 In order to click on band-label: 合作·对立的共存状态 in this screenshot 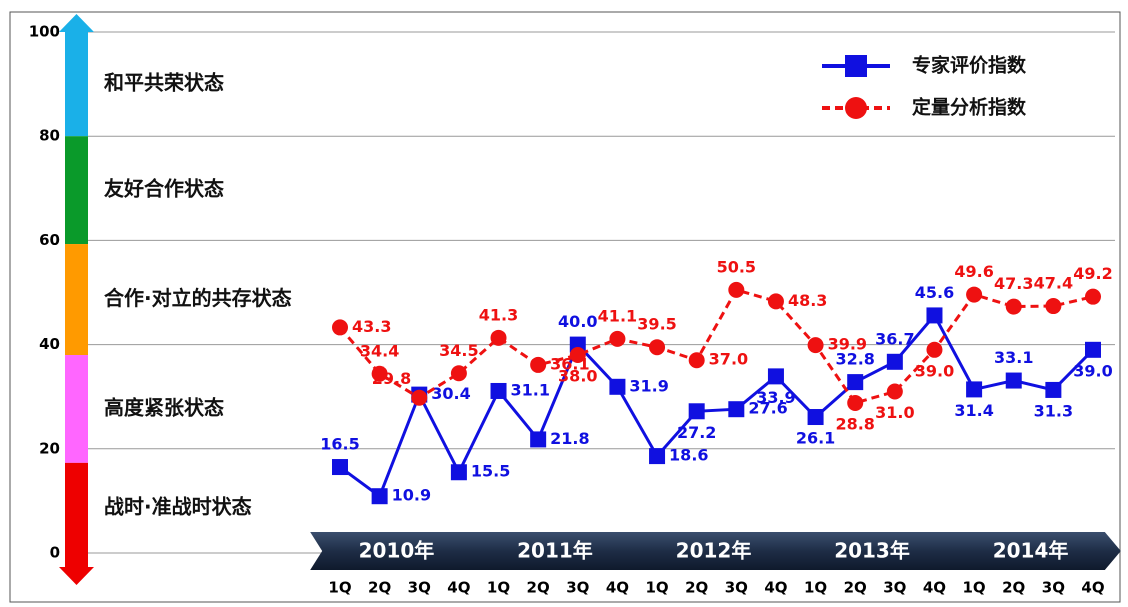, I will do `click(198, 298)`.